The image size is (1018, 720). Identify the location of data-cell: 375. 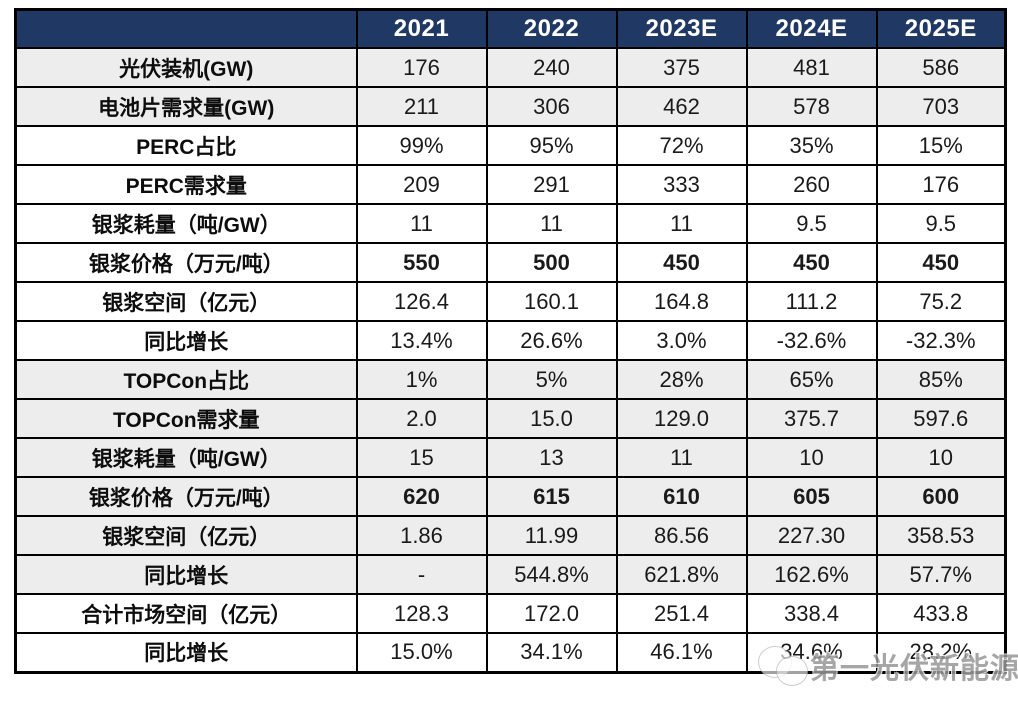
(681, 67).